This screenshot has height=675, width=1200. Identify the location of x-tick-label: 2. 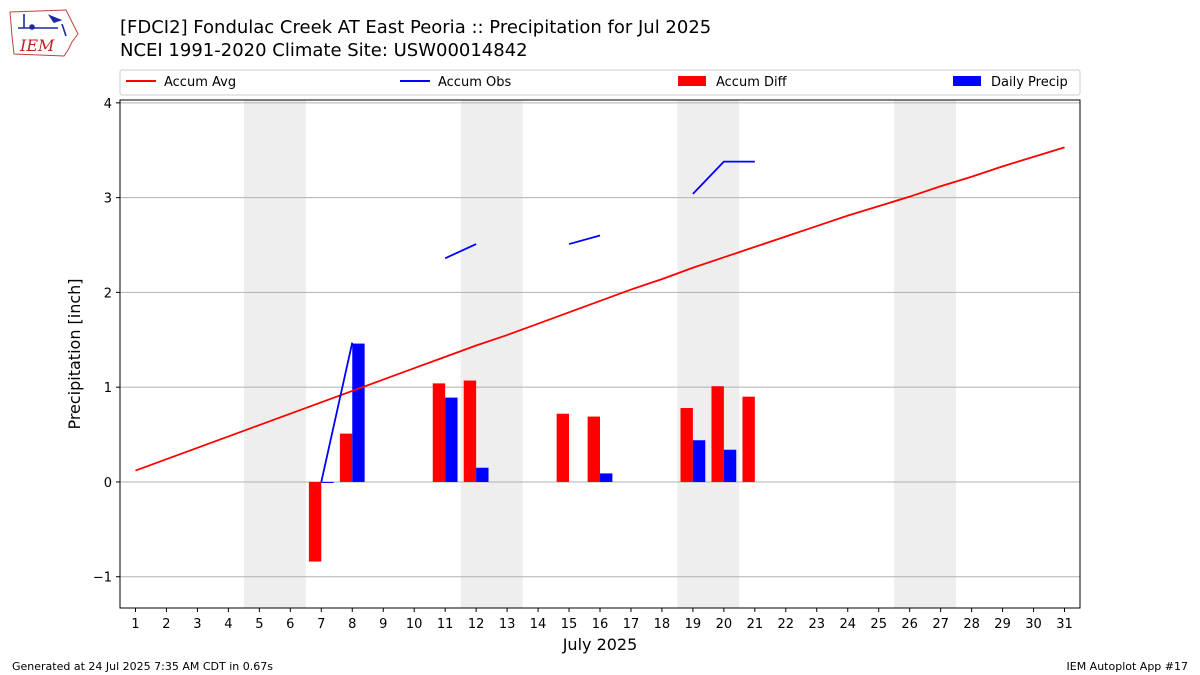
(166, 624).